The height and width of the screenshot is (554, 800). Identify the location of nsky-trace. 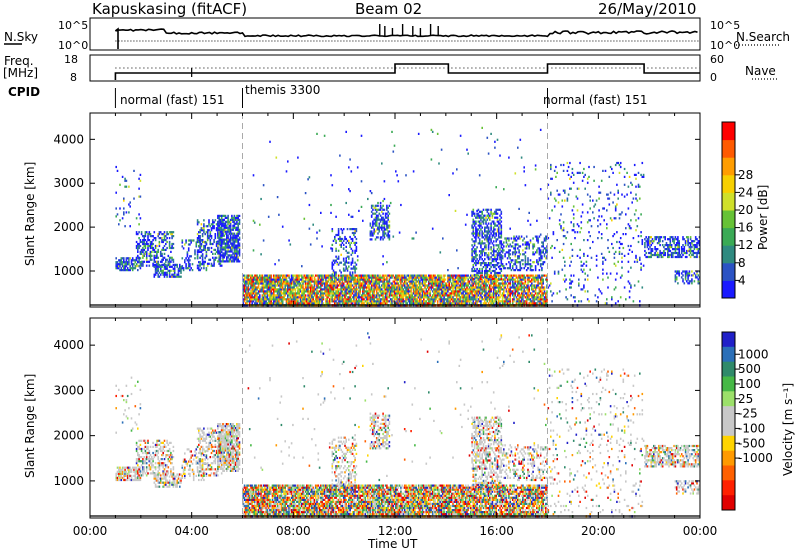
(406, 38).